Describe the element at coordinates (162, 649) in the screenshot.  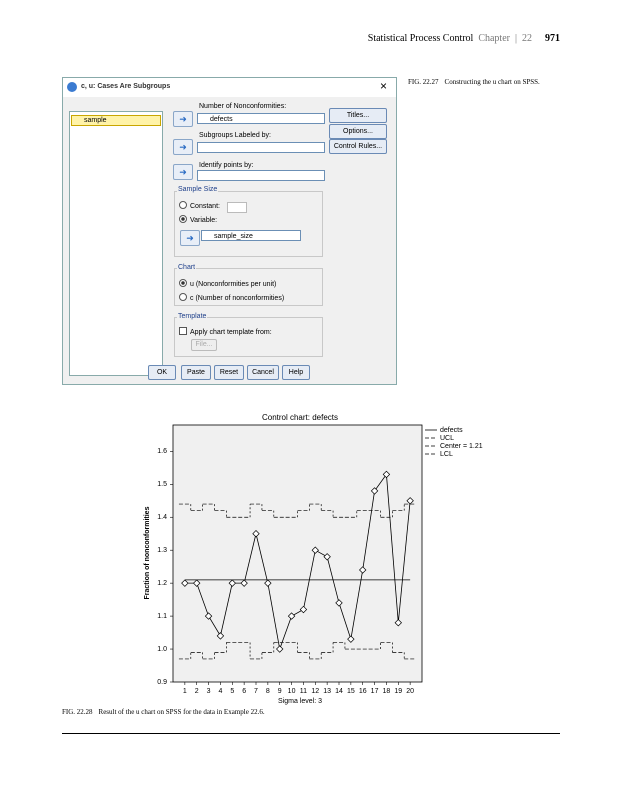
I see `y-tick-label: 1.0` at that location.